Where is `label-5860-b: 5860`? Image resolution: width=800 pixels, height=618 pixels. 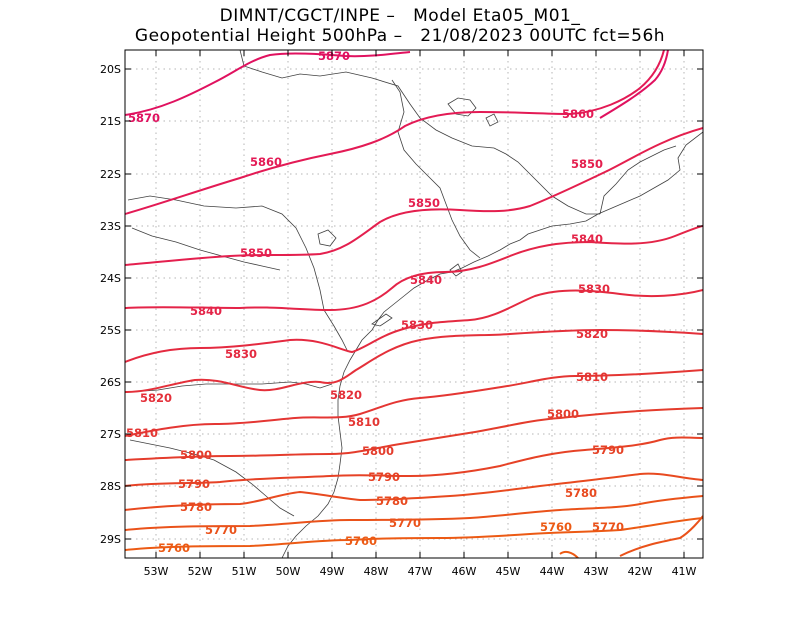 label-5860-b: 5860 is located at coordinates (578, 114).